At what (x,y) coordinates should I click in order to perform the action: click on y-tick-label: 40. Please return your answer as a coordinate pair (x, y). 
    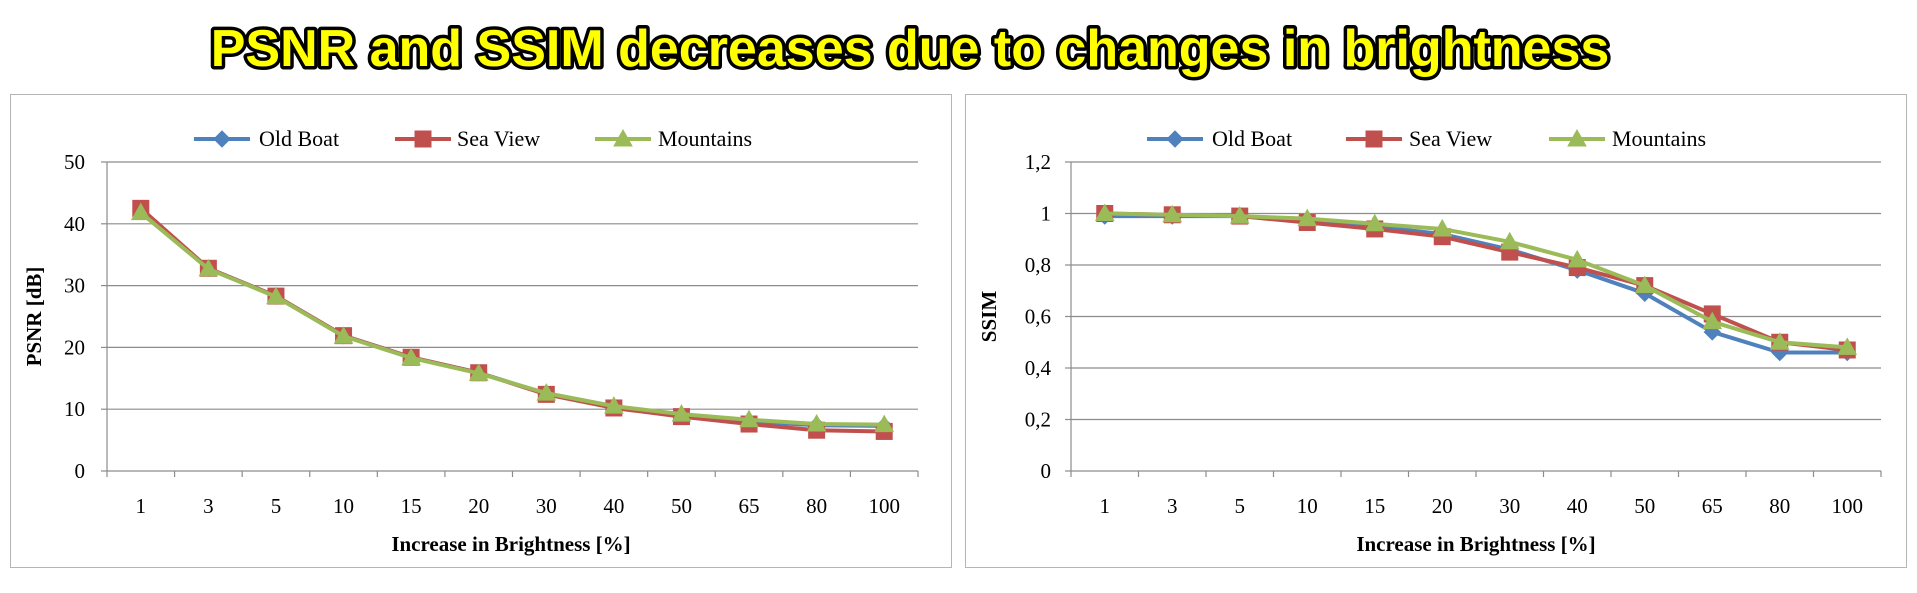
    Looking at the image, I should click on (74, 224).